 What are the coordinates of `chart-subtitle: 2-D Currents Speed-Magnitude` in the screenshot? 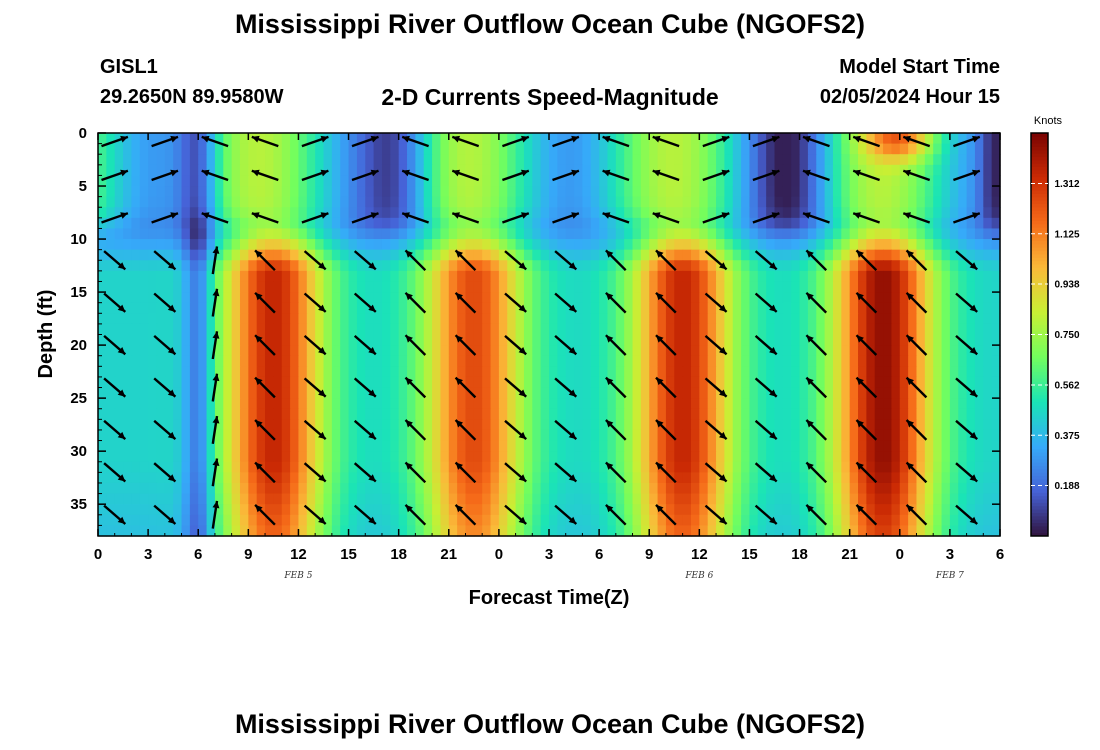 It's located at (550, 97).